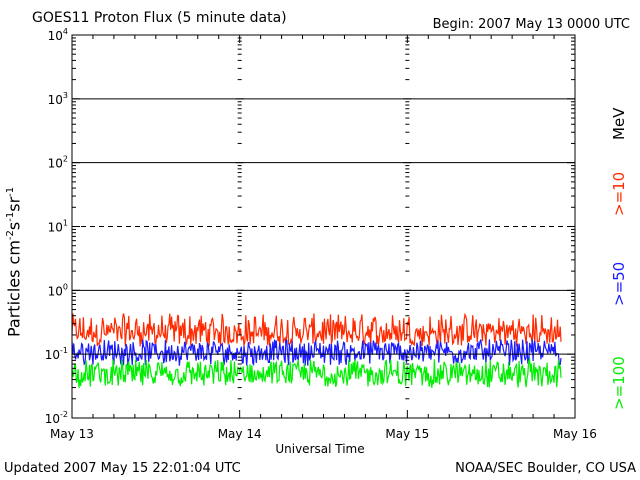 The width and height of the screenshot is (640, 480). Describe the element at coordinates (619, 193) in the screenshot. I see `legend-item-10mev: >=10` at that location.